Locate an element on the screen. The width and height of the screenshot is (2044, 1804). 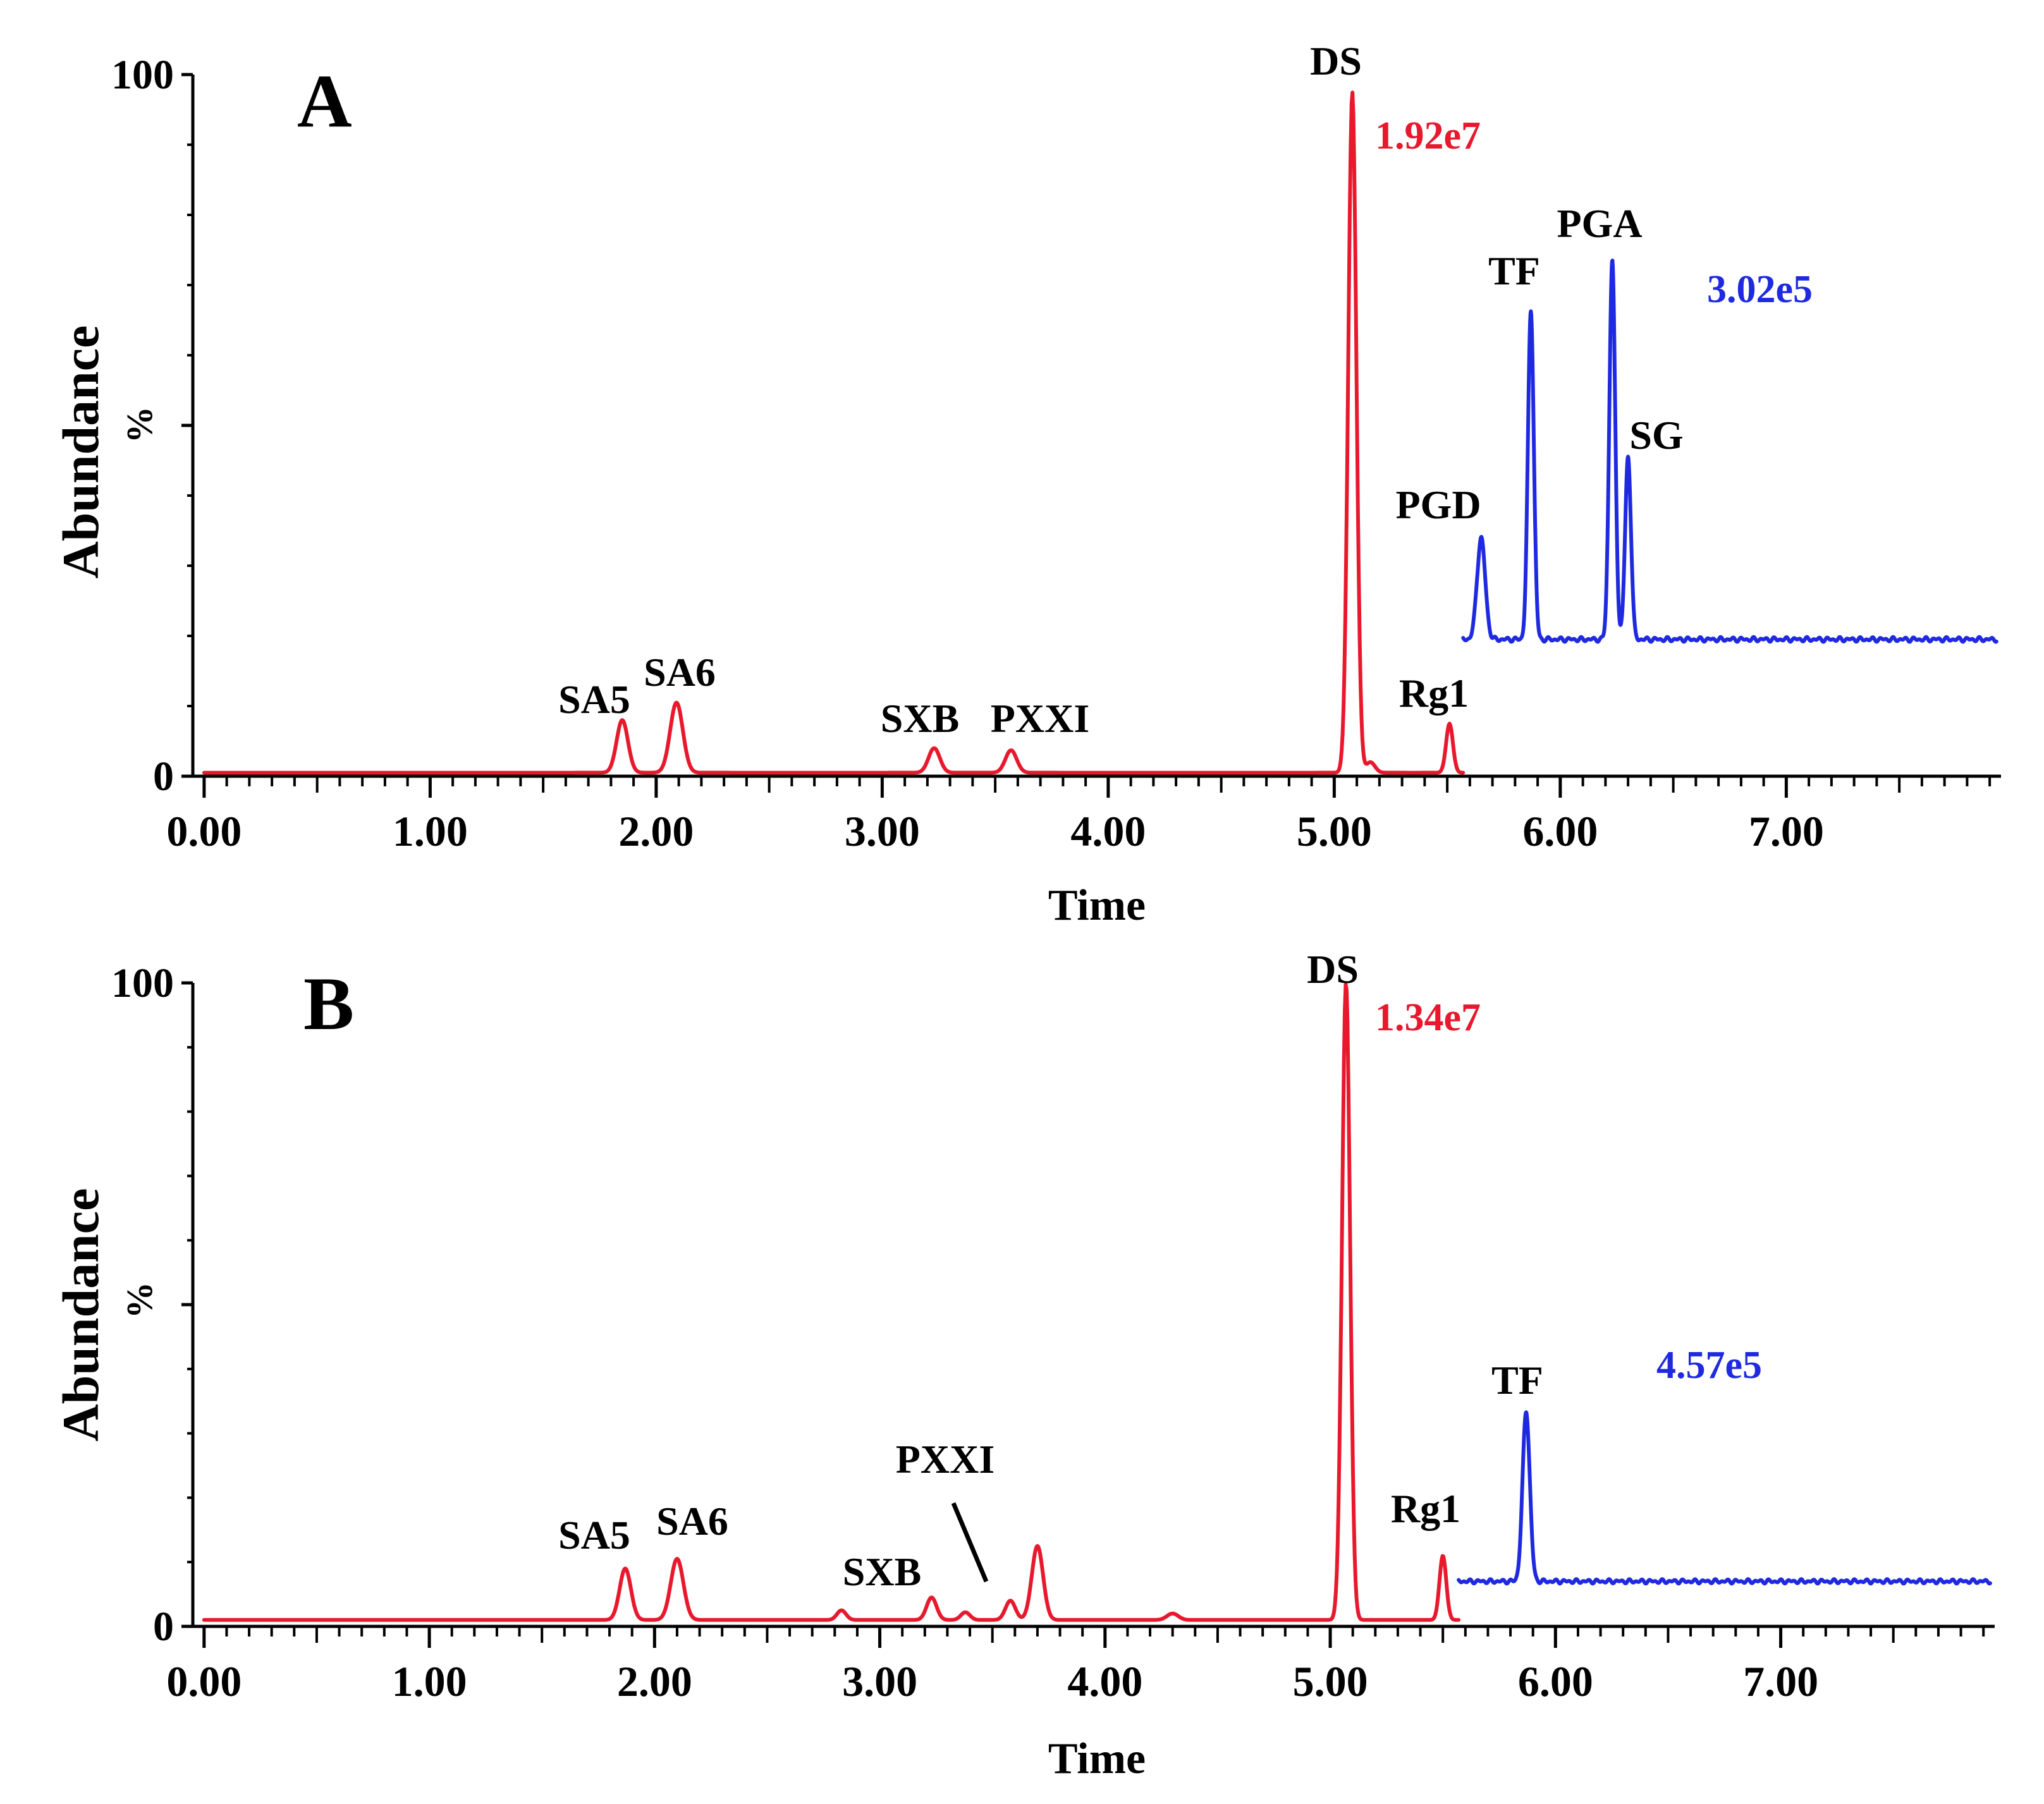
panel-label: B is located at coordinates (328, 1003).